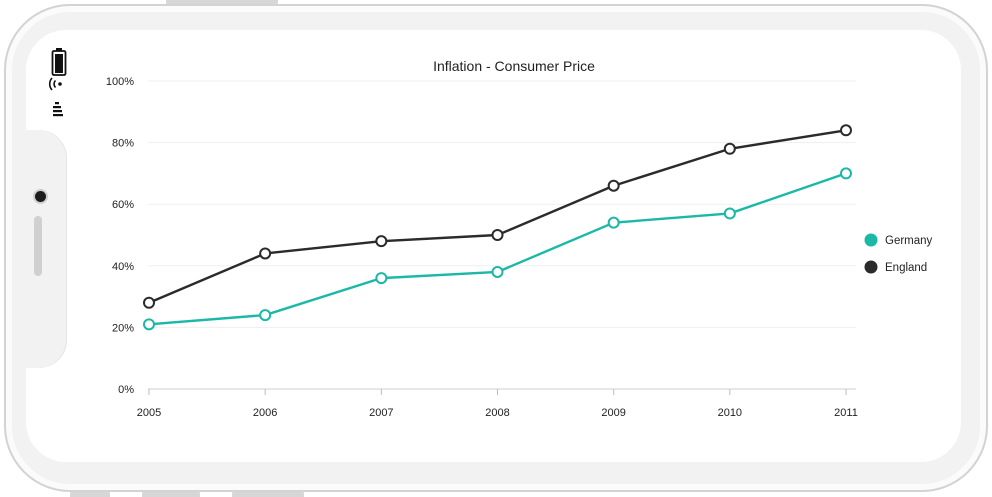 Image resolution: width=992 pixels, height=497 pixels. I want to click on x-tick-label: 2010, so click(730, 413).